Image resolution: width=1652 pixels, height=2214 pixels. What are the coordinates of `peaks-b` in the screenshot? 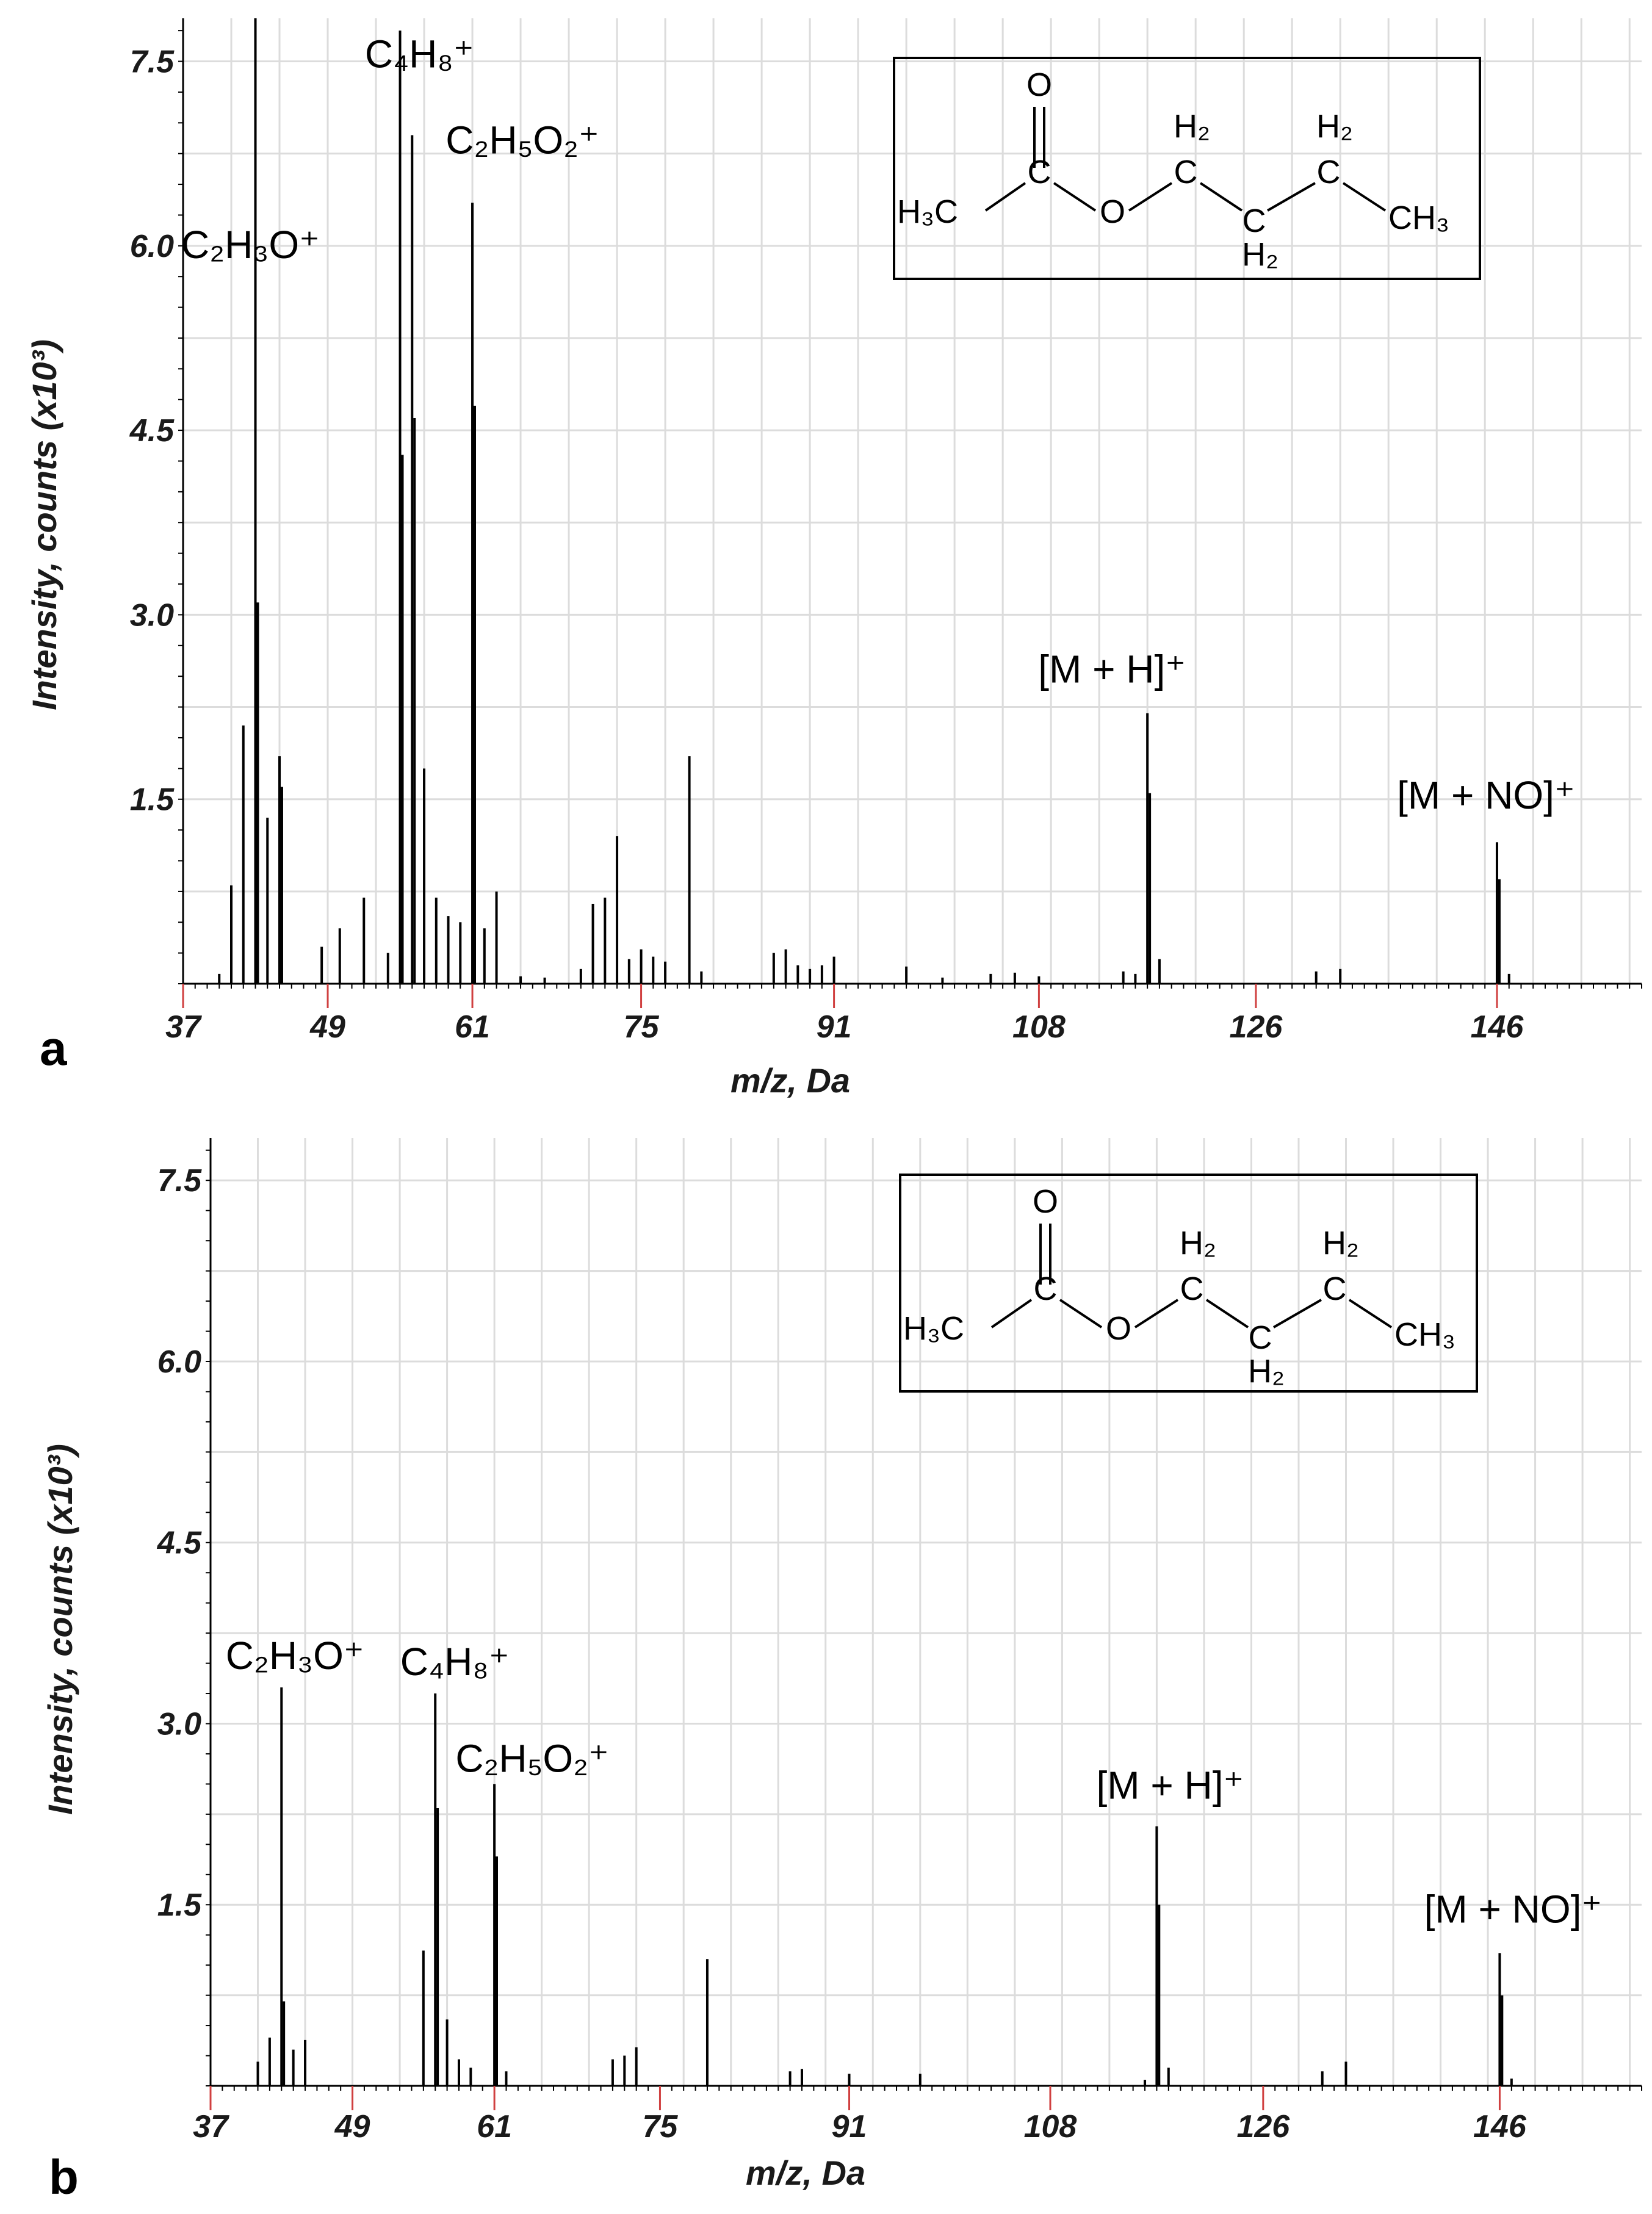 It's located at (884, 1887).